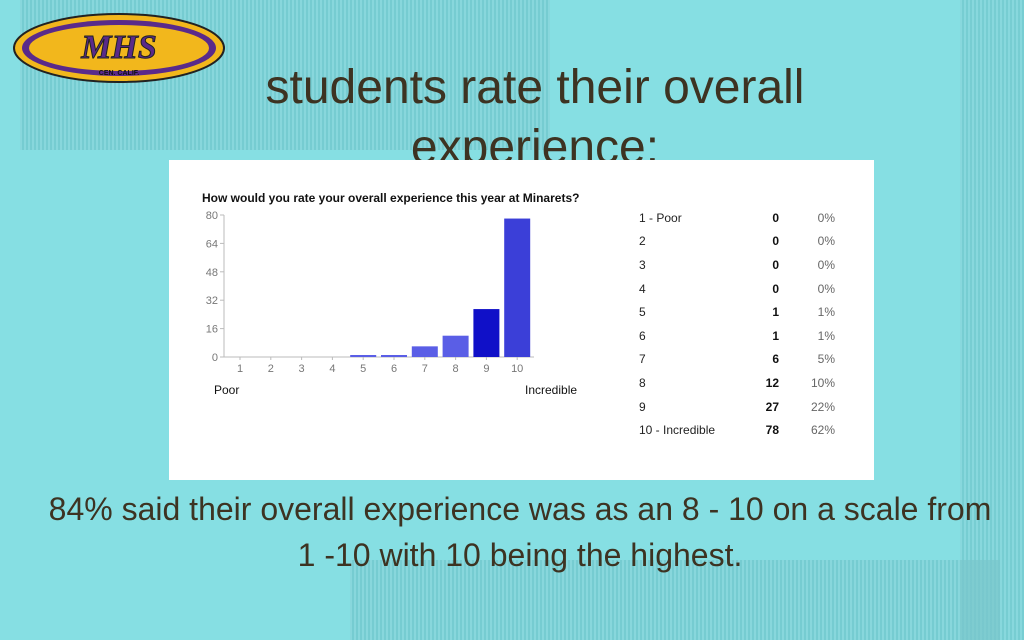 The width and height of the screenshot is (1024, 640). I want to click on x-tick-label: 4, so click(332, 369).